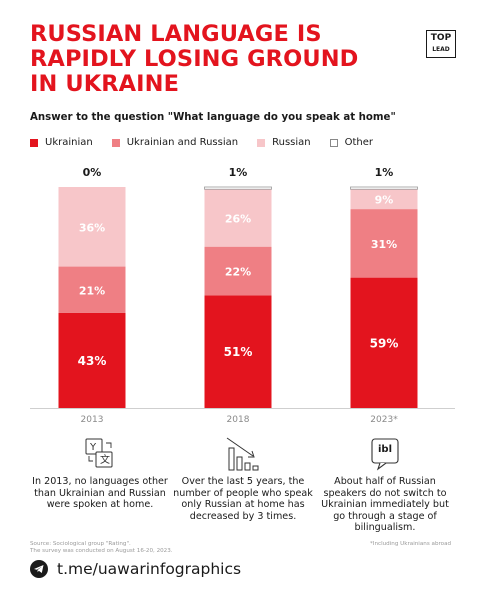 This screenshot has height=600, width=485. I want to click on bar-russian-2023, so click(384, 199).